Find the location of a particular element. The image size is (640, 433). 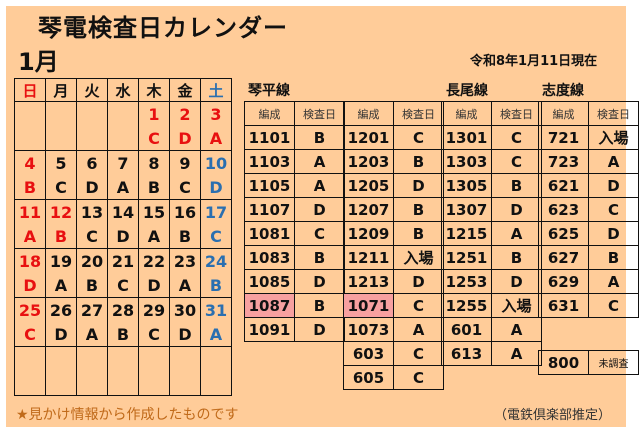

formation-cell: 1103 is located at coordinates (269, 161).